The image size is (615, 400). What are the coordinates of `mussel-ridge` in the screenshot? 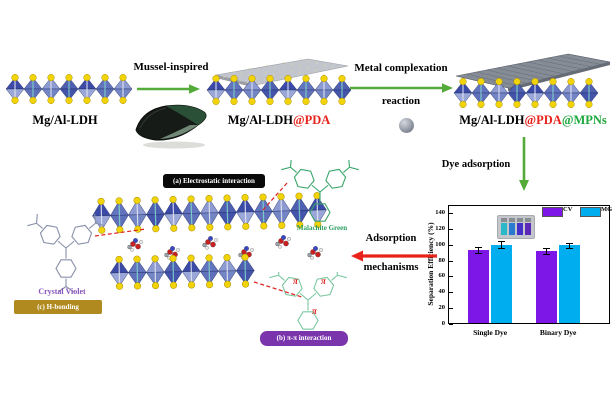 It's located at (153, 118).